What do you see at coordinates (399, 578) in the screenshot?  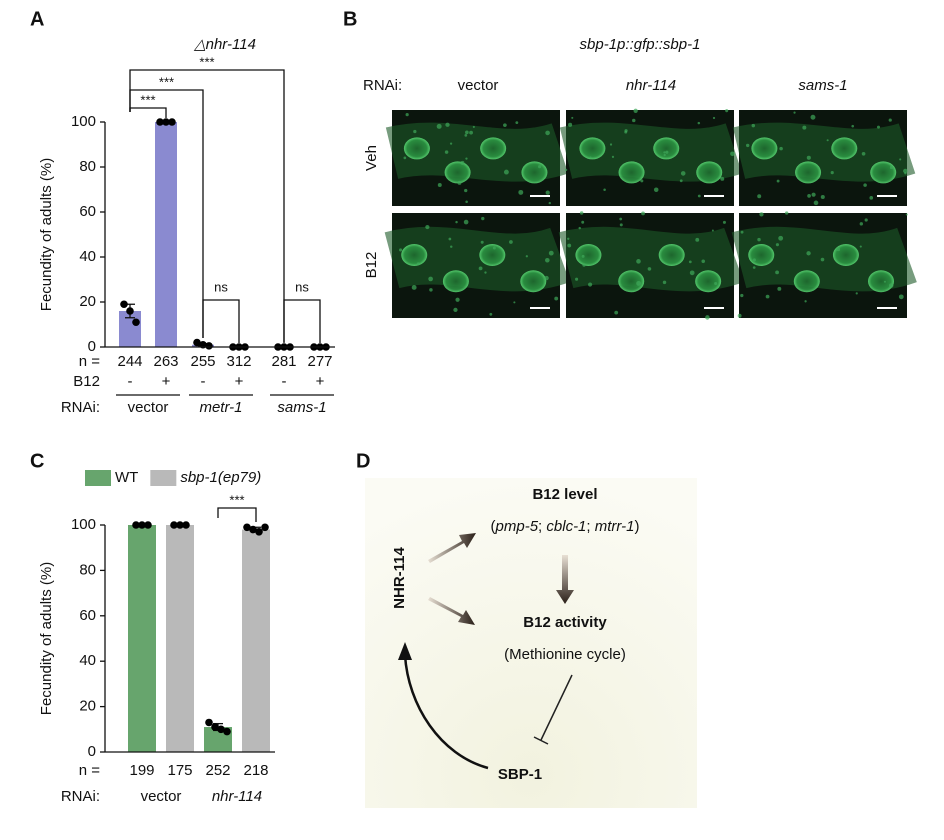 I see `node-label: NHR-114` at bounding box center [399, 578].